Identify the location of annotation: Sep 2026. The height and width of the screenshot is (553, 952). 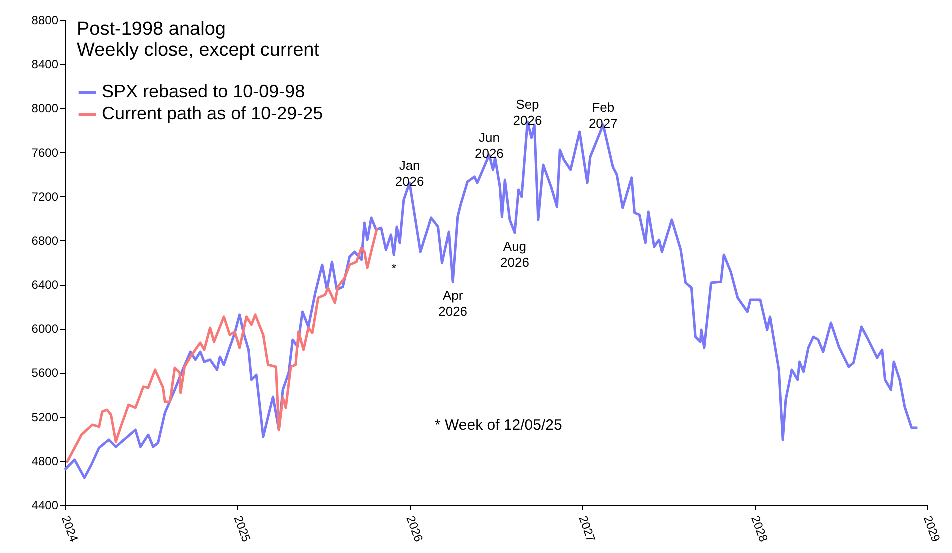
(527, 112).